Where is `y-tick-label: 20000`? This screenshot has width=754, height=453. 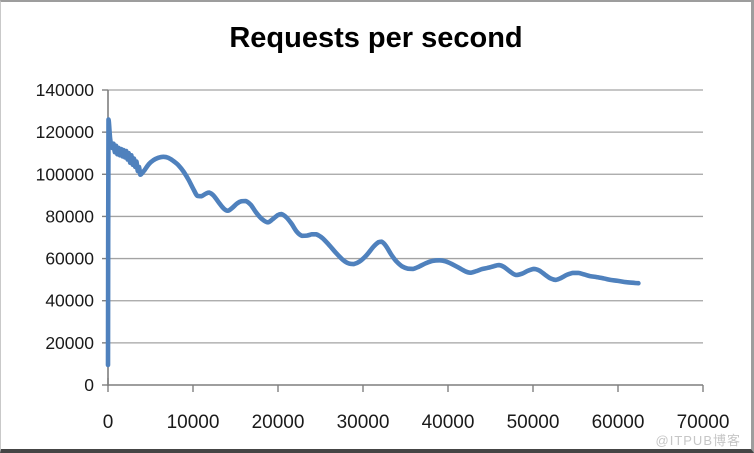
y-tick-label: 20000 is located at coordinates (69, 343).